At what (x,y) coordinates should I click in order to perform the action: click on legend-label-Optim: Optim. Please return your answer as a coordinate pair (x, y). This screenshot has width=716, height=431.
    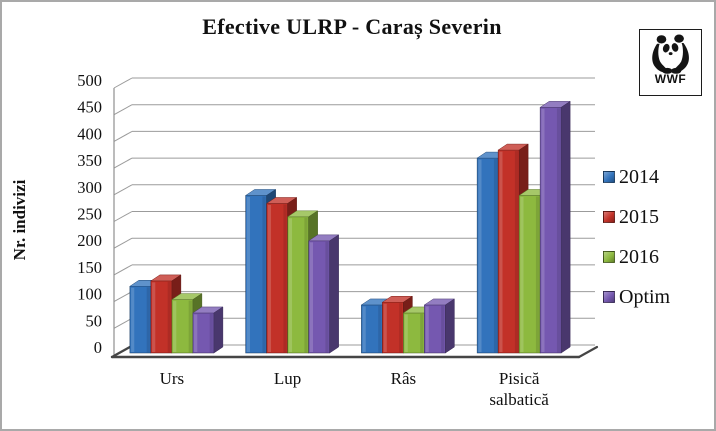
    Looking at the image, I should click on (645, 296).